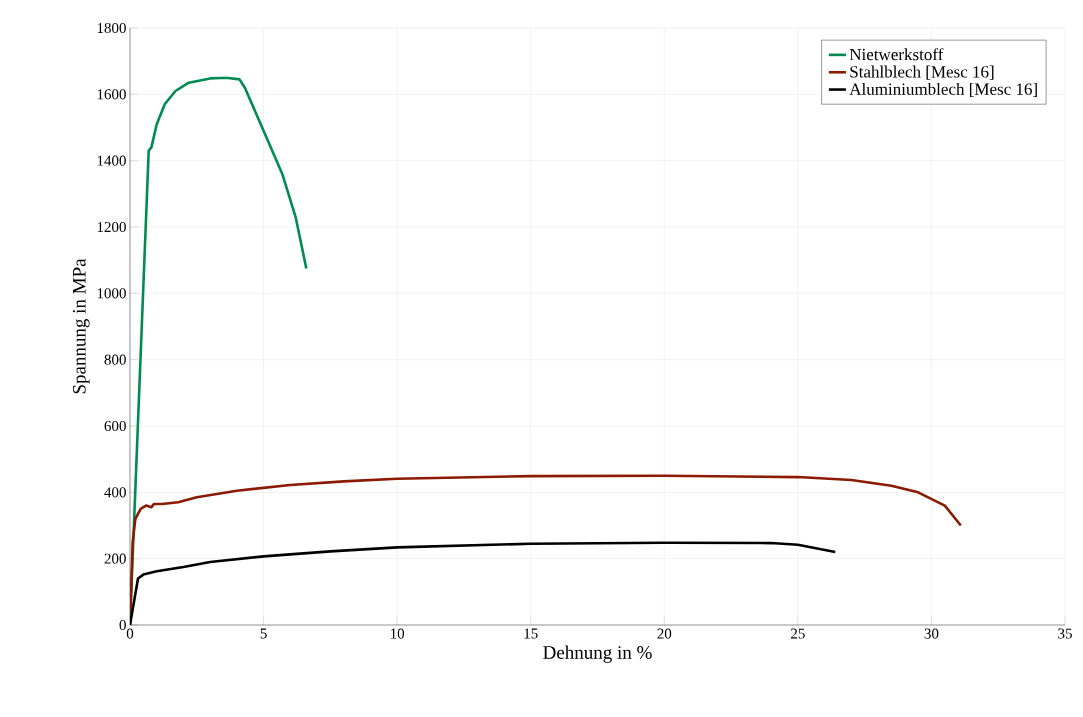  What do you see at coordinates (130, 633) in the screenshot?
I see `x-tick-label: 0` at bounding box center [130, 633].